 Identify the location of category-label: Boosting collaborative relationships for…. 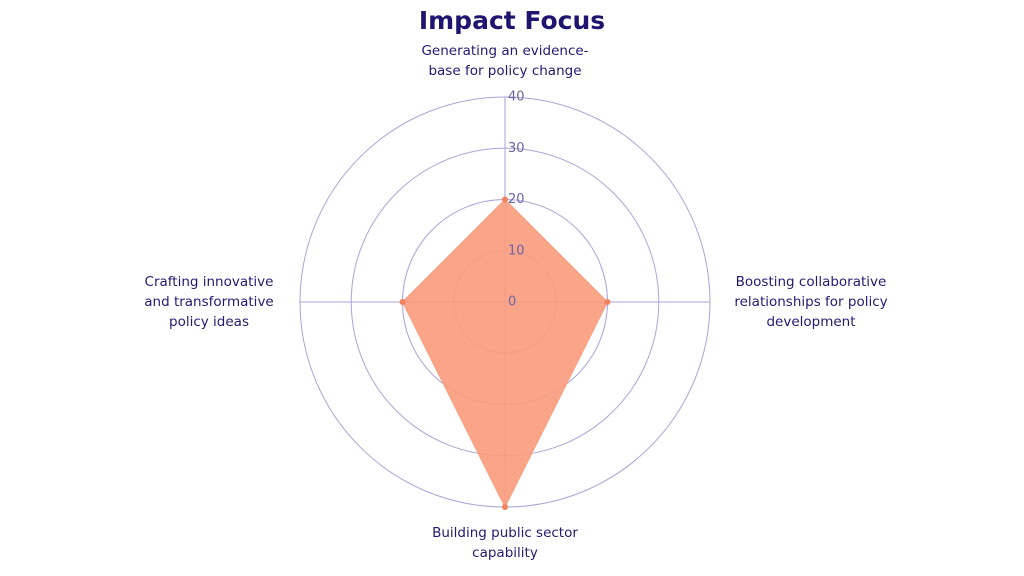
(811, 302).